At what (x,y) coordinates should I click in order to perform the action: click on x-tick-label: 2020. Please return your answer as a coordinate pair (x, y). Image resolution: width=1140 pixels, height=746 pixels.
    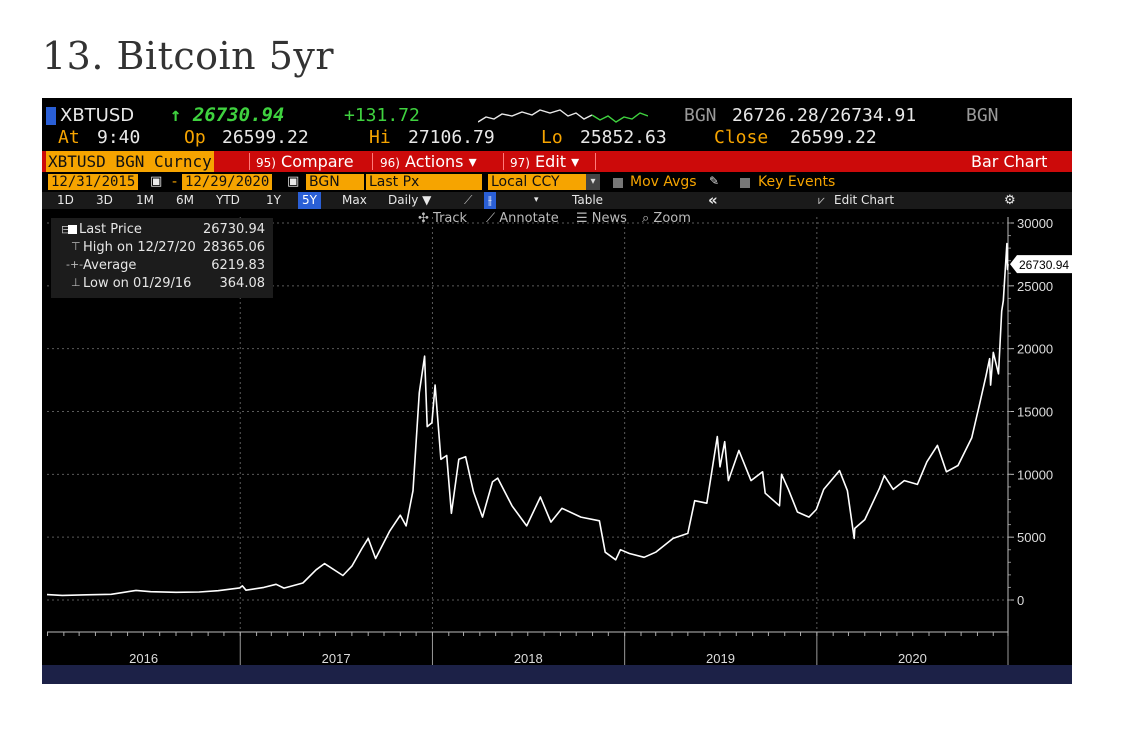
    Looking at the image, I should click on (912, 658).